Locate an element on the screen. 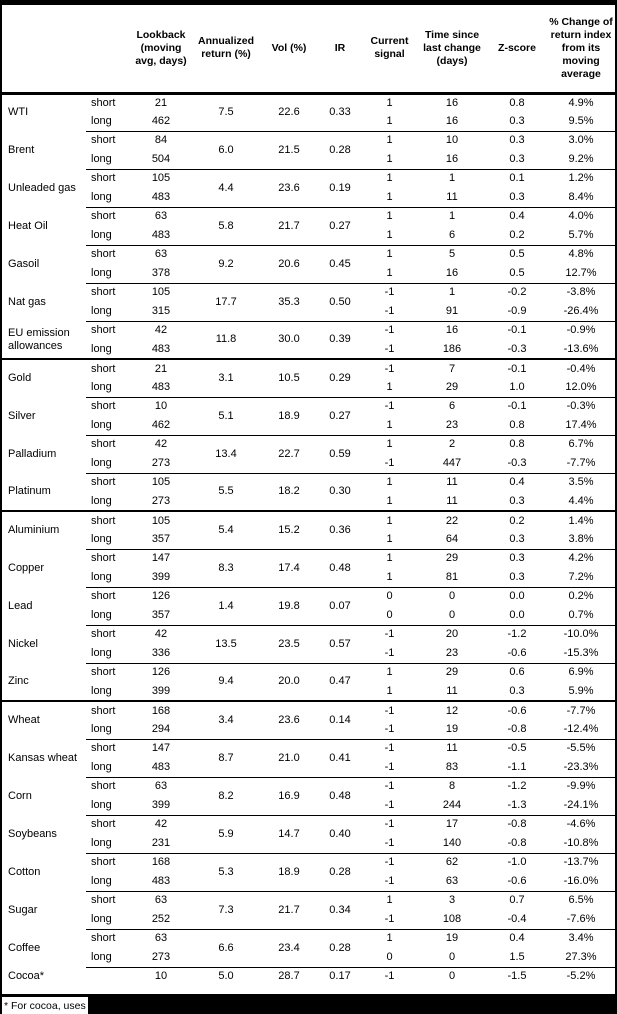  vol-cell: 19.8 is located at coordinates (289, 605).